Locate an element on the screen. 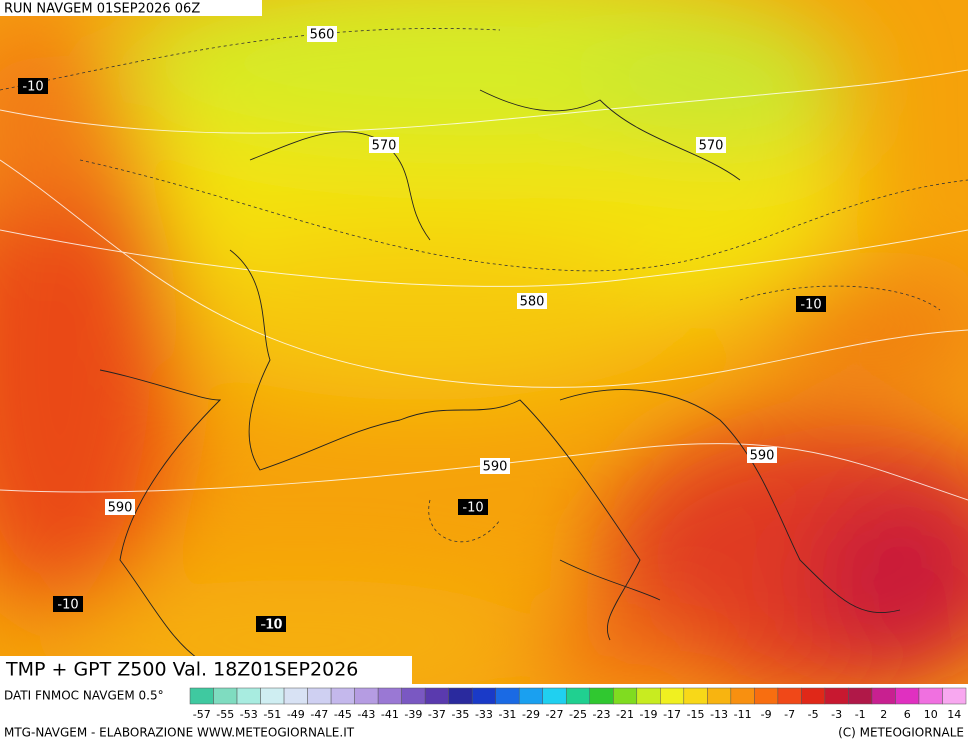 The width and height of the screenshot is (968, 749). legend-source: DATI FNMOC NAVGEM 0.5° is located at coordinates (84, 696).